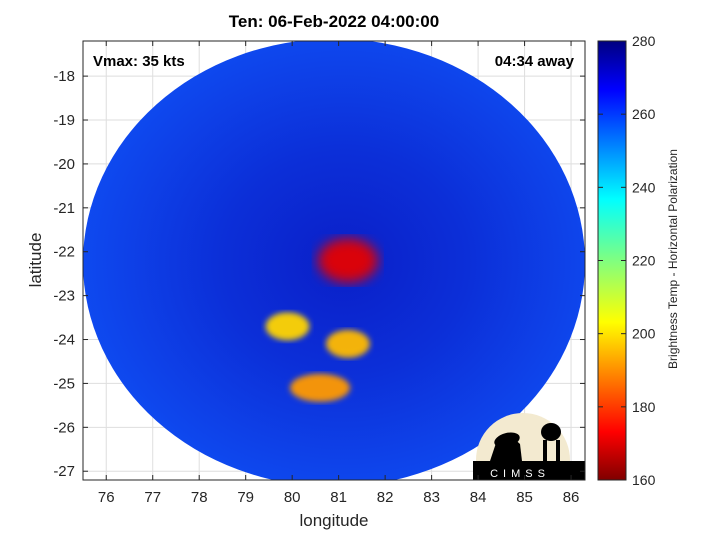  What do you see at coordinates (64, 427) in the screenshot?
I see `y-tick-label: -26` at bounding box center [64, 427].